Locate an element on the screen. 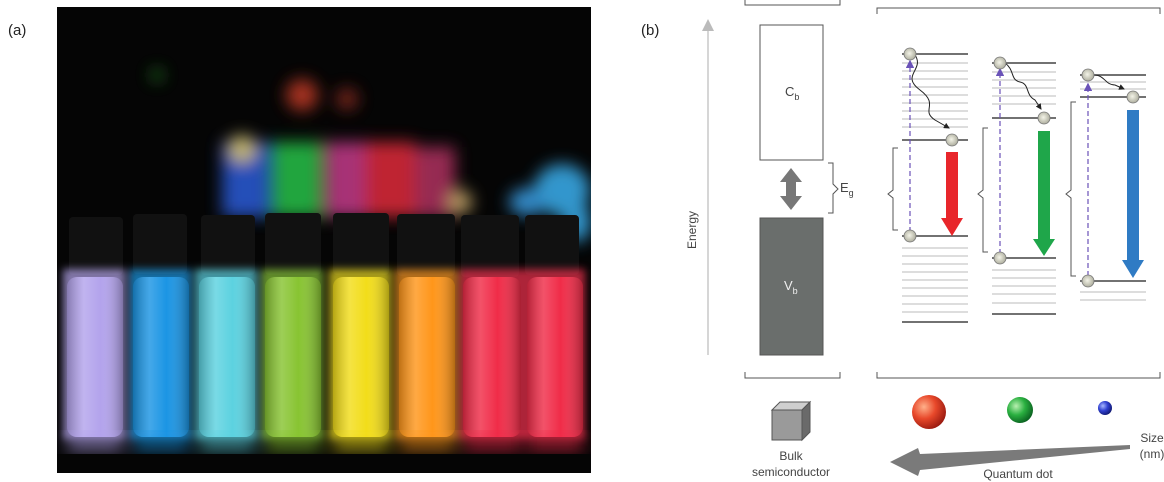 This screenshot has height=482, width=1164. bulk-bottom-bracket is located at coordinates (792, 375).